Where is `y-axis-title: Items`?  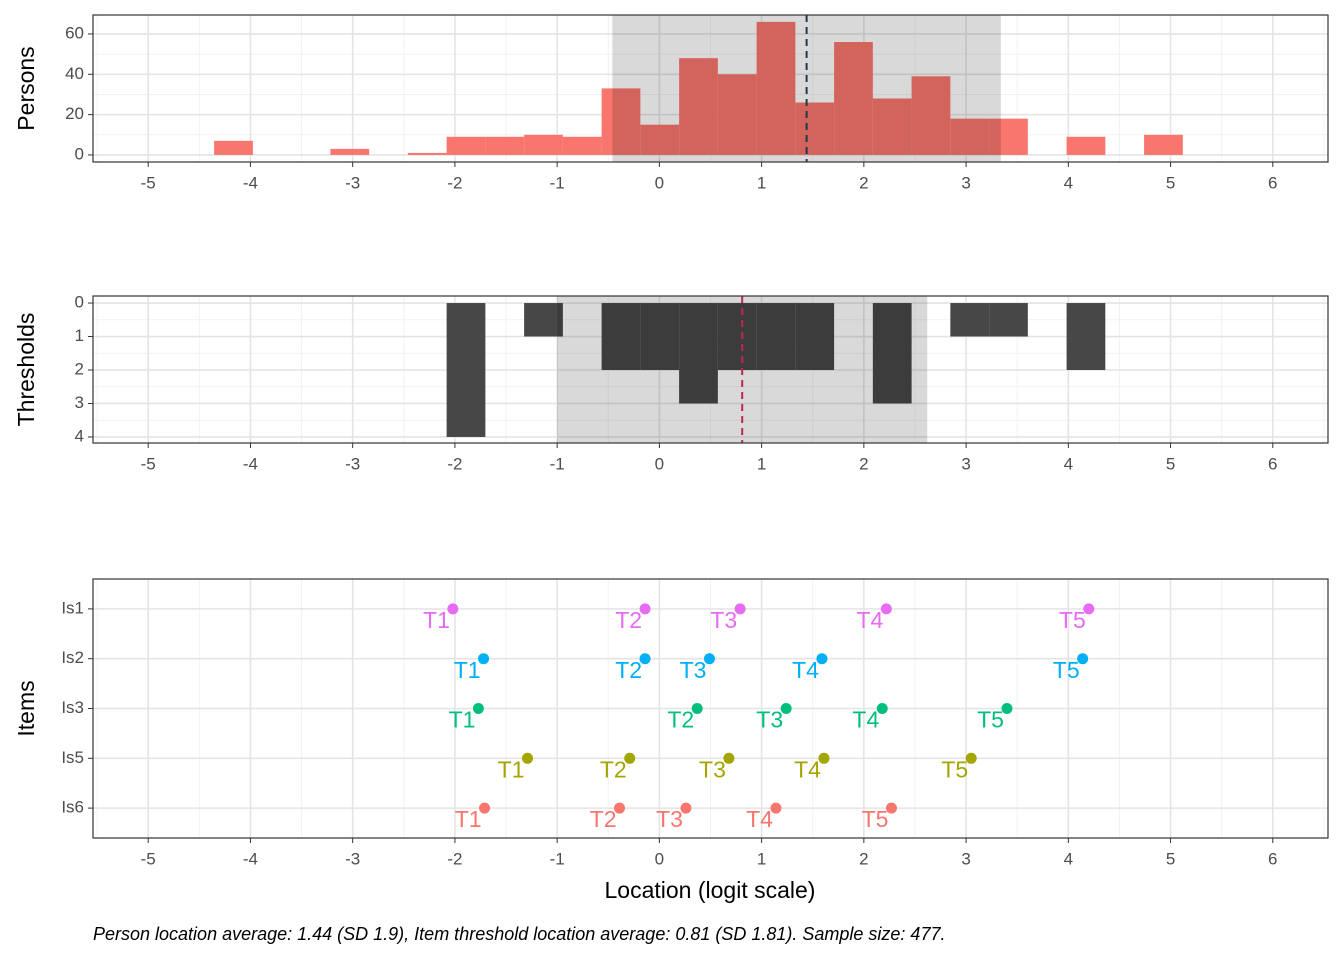
y-axis-title: Items is located at coordinates (26, 708).